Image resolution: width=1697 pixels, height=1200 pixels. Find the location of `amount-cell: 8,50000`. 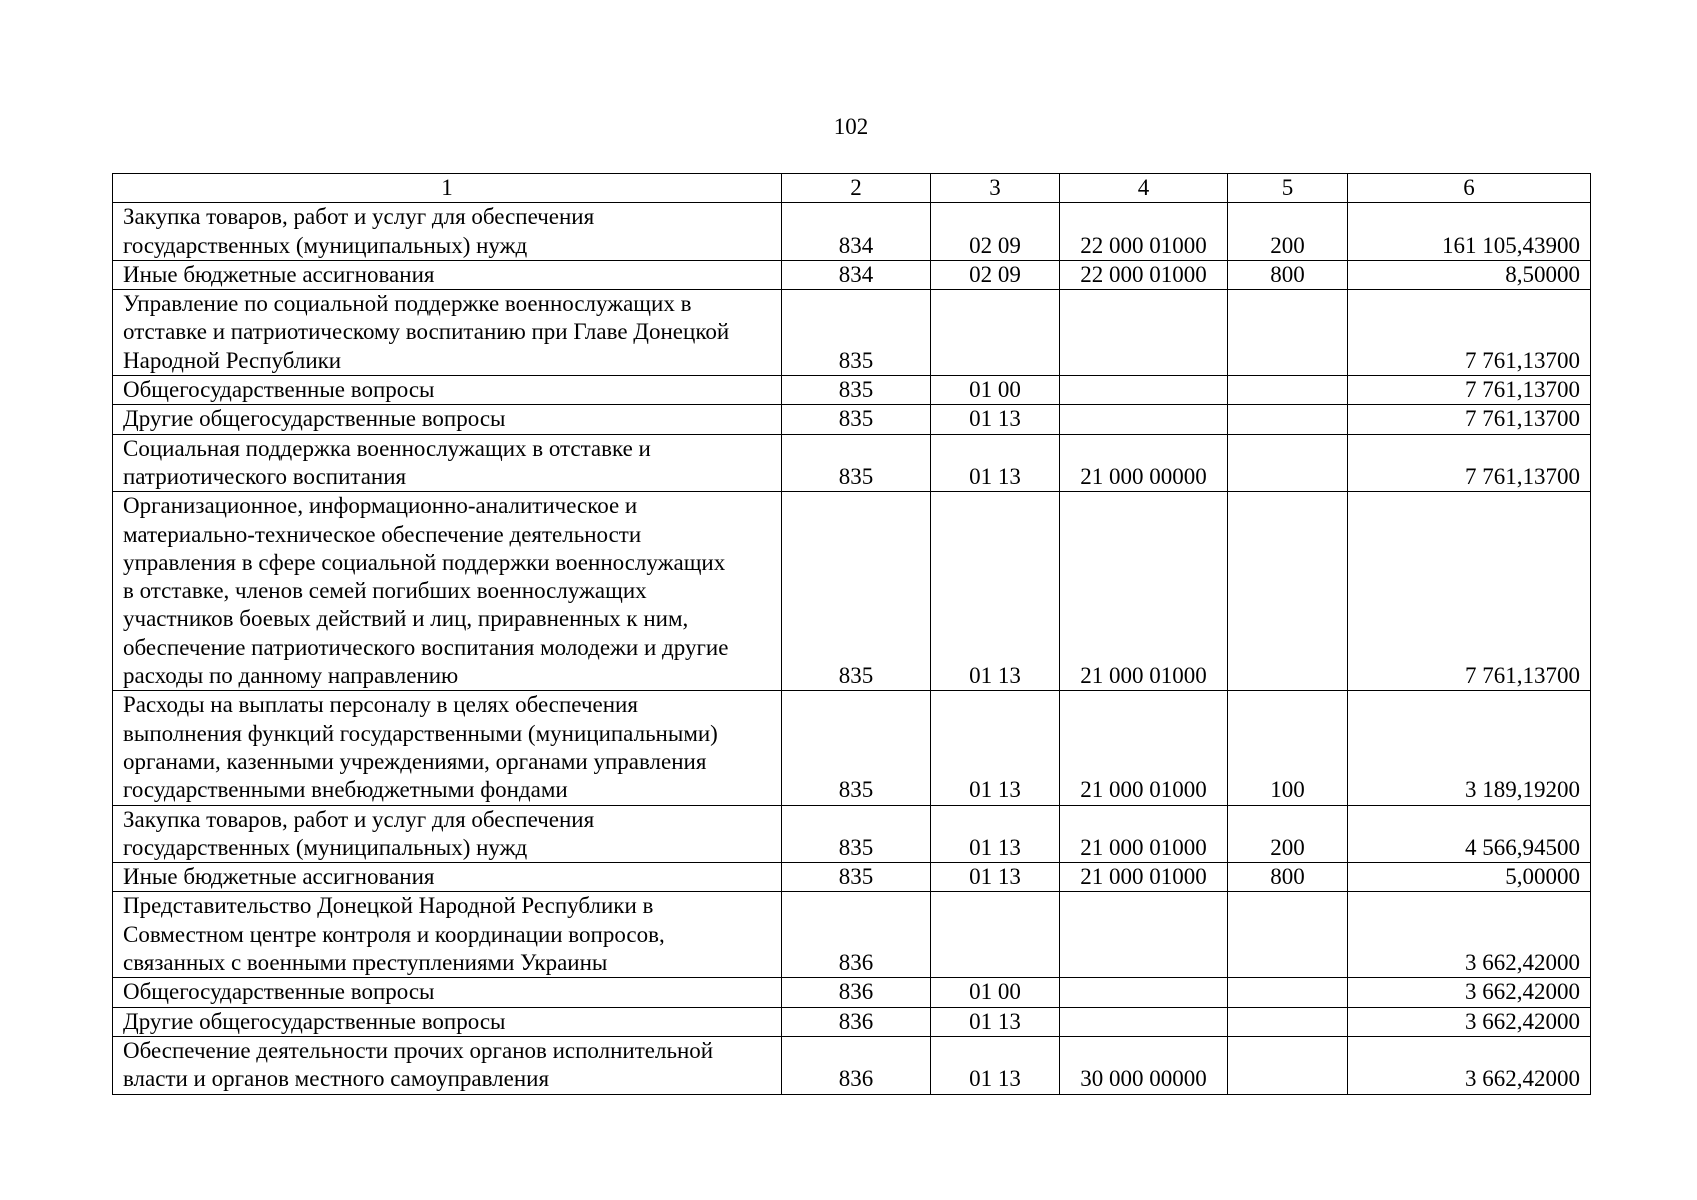

amount-cell: 8,50000 is located at coordinates (1469, 275).